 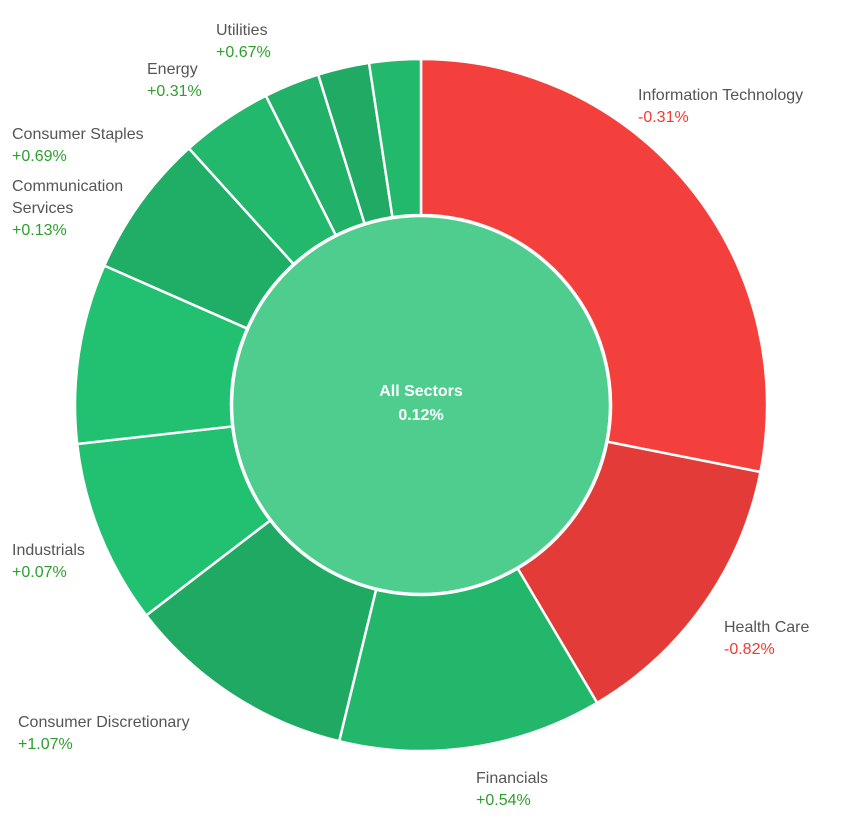 What do you see at coordinates (242, 30) in the screenshot?
I see `label-name: Utilities` at bounding box center [242, 30].